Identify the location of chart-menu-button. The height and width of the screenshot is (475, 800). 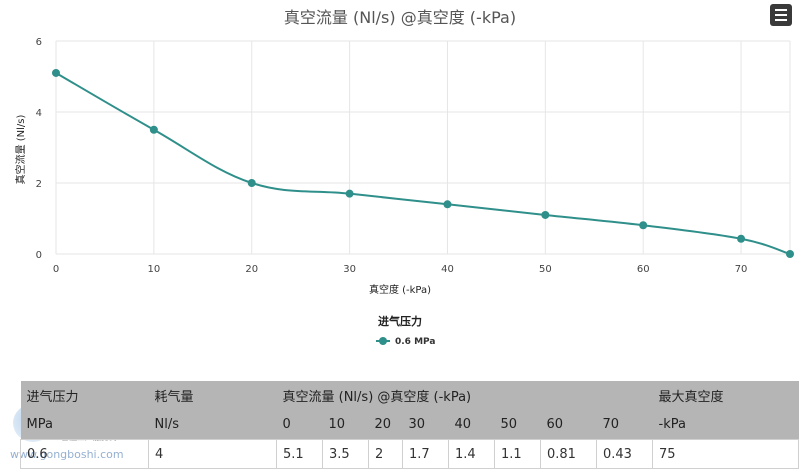
(781, 15).